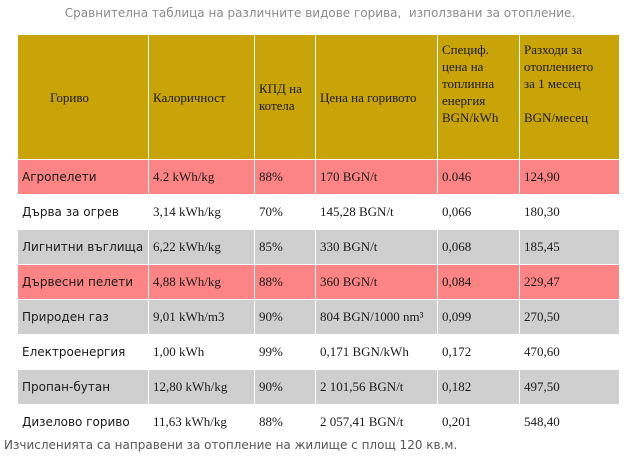 This screenshot has height=472, width=640. Describe the element at coordinates (83, 212) in the screenshot. I see `cell-fuel: Дърва за огрев` at that location.